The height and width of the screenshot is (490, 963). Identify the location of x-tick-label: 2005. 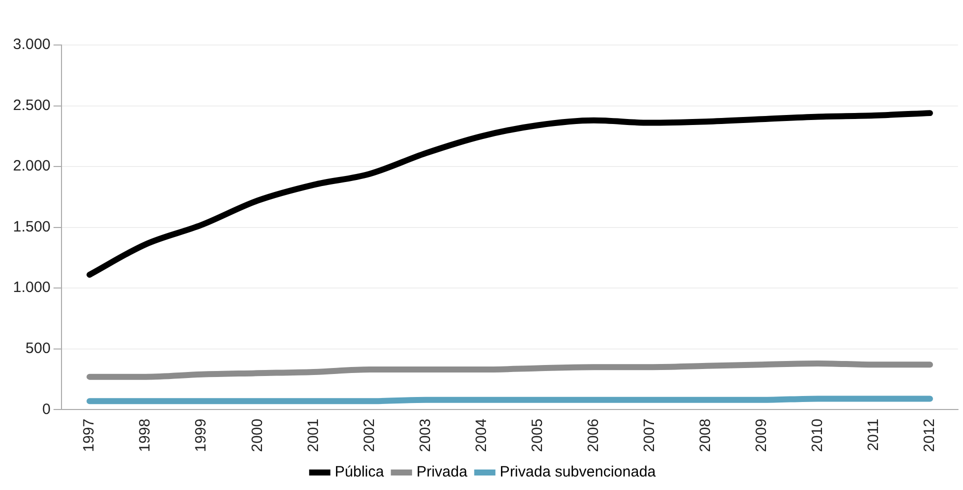
(537, 435).